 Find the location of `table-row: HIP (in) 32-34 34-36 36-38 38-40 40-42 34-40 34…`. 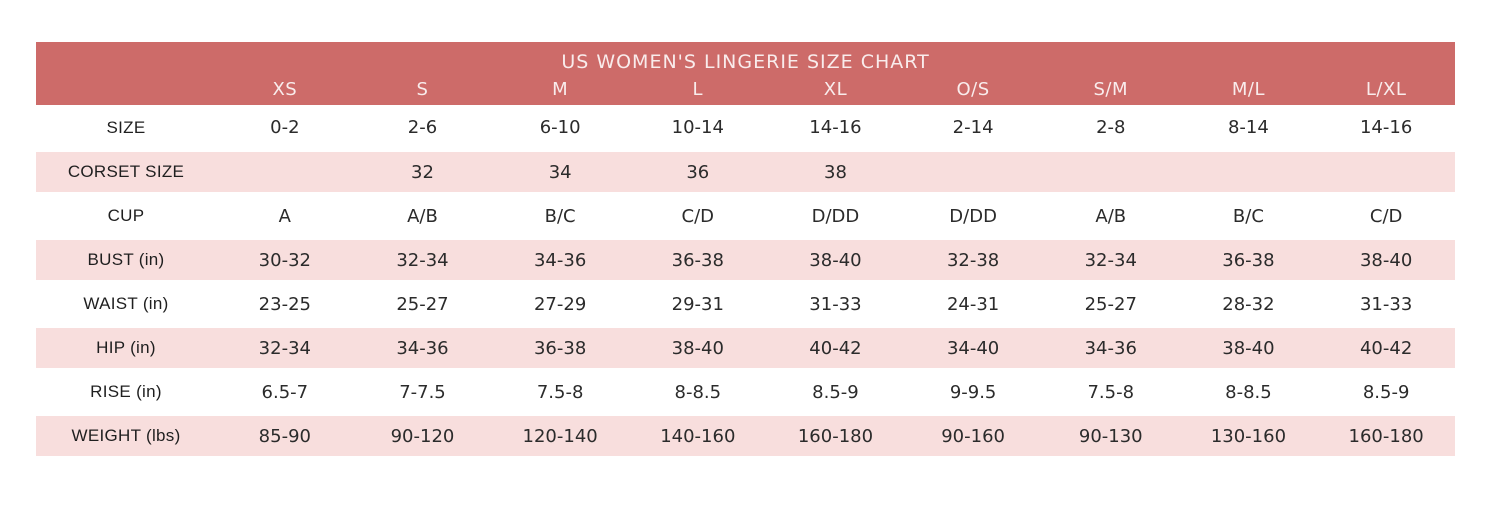

table-row: HIP (in) 32-34 34-36 36-38 38-40 40-42 34-40 34… is located at coordinates (745, 349).